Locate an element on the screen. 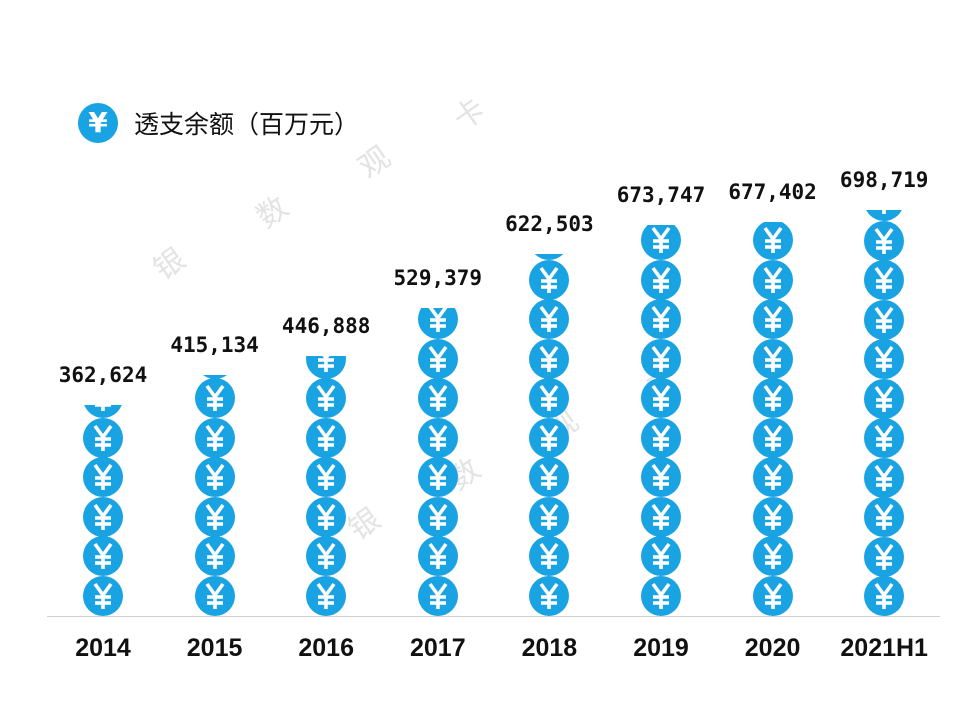 The width and height of the screenshot is (960, 720). x-tick-label: 2017 is located at coordinates (437, 648).